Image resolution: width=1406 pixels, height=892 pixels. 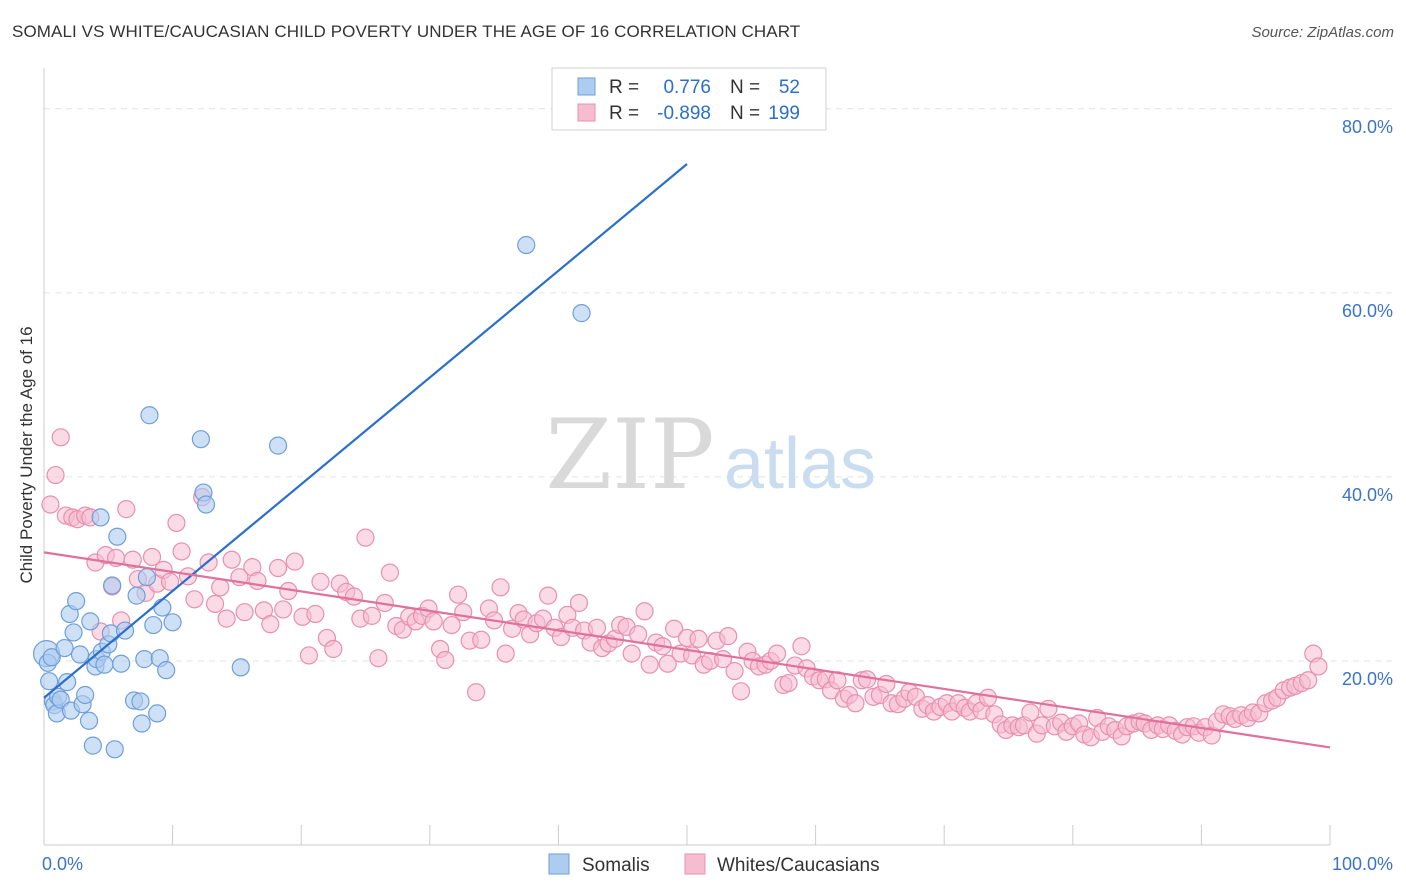 I want to click on legend-r-label-whites: R =, so click(x=624, y=113).